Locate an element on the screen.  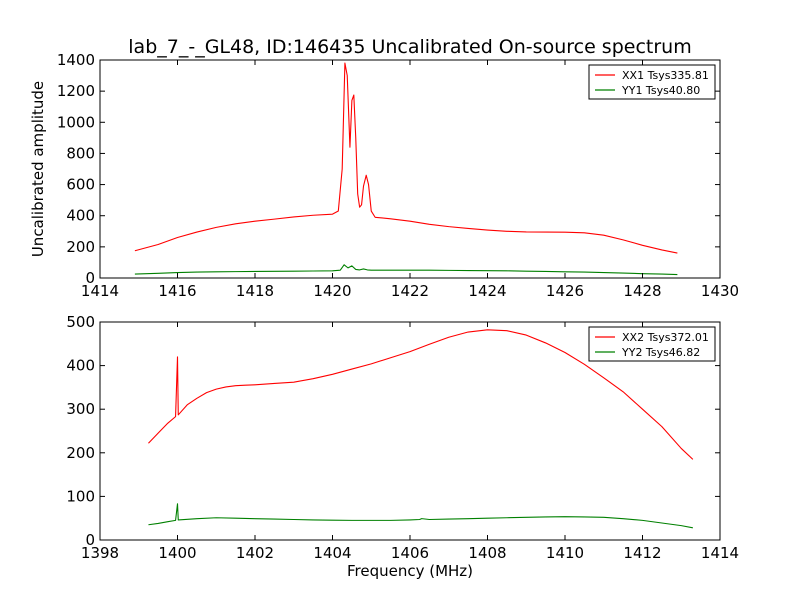
panel-2-xtick-label: 1412 is located at coordinates (642, 553).